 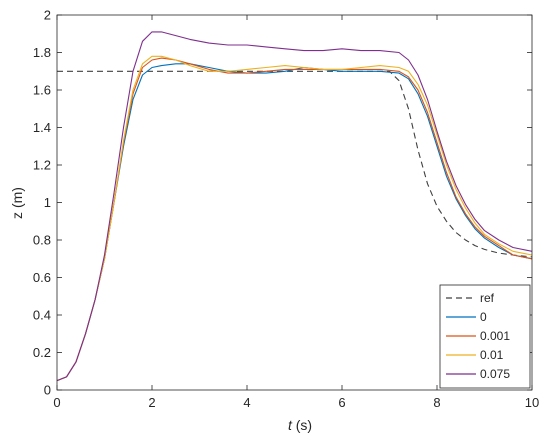 I want to click on y-tick-label: 2, so click(x=47, y=15).